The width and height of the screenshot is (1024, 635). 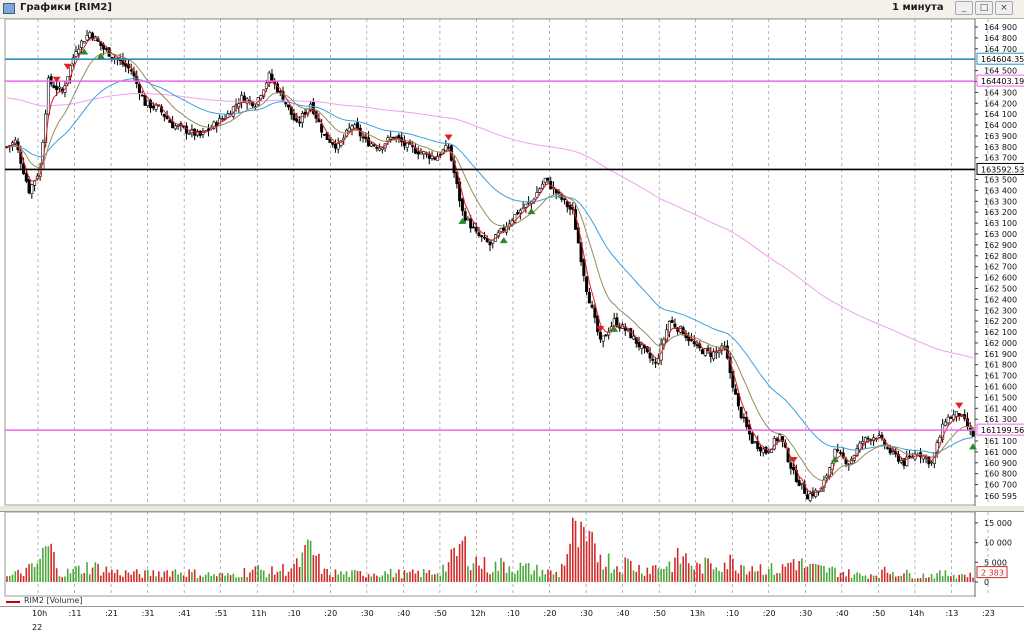 I want to click on volume-chart: 15 000 10 000 5 000 02 383, so click(x=512, y=554).